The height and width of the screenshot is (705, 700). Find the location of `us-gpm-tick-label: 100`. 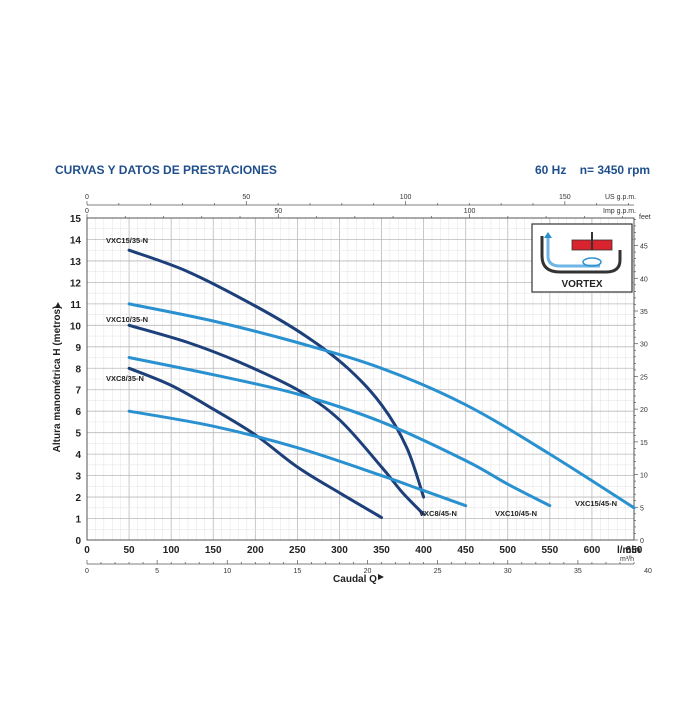

us-gpm-tick-label: 100 is located at coordinates (406, 197).